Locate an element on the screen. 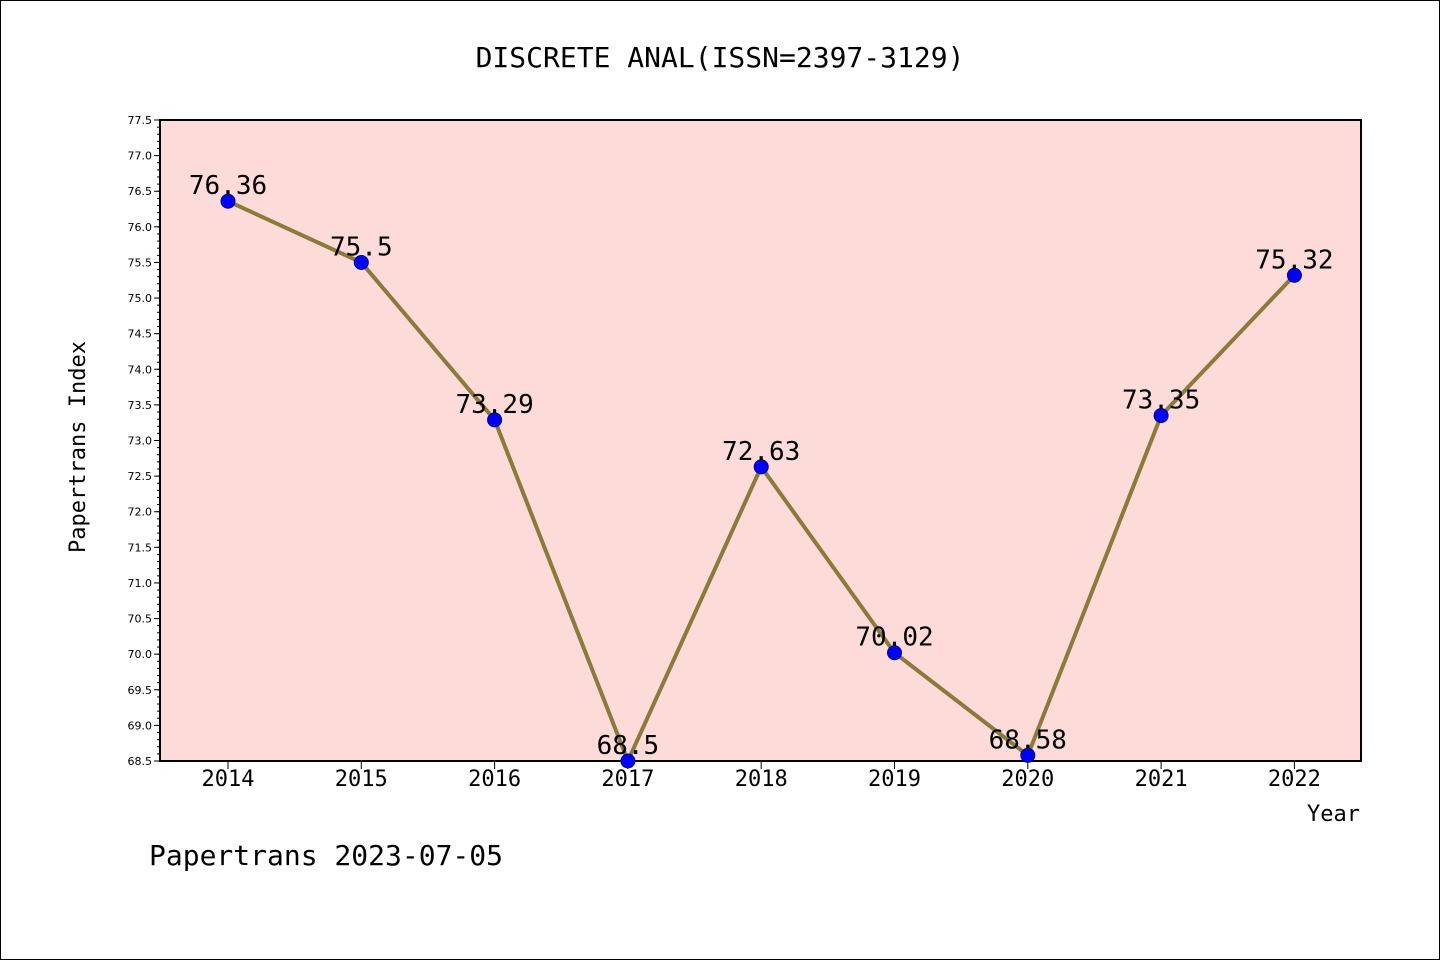 Image resolution: width=1440 pixels, height=960 pixels. x-axis-label: Year is located at coordinates (1333, 814).